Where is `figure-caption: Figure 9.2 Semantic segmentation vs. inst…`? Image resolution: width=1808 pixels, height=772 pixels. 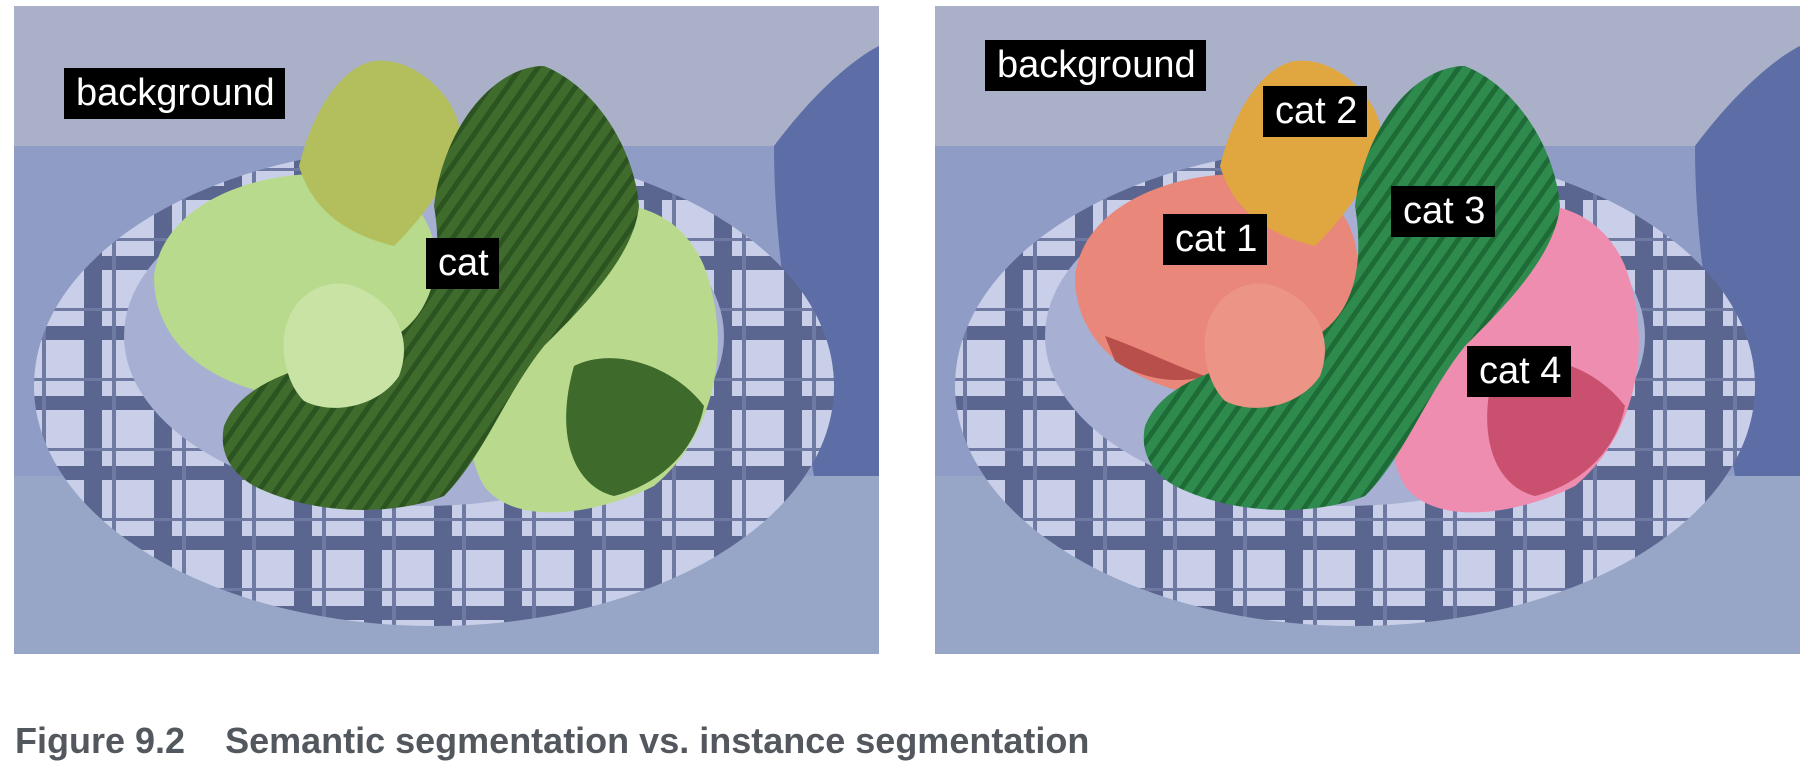
figure-caption: Figure 9.2 Semantic segmentation vs. inst… is located at coordinates (552, 741).